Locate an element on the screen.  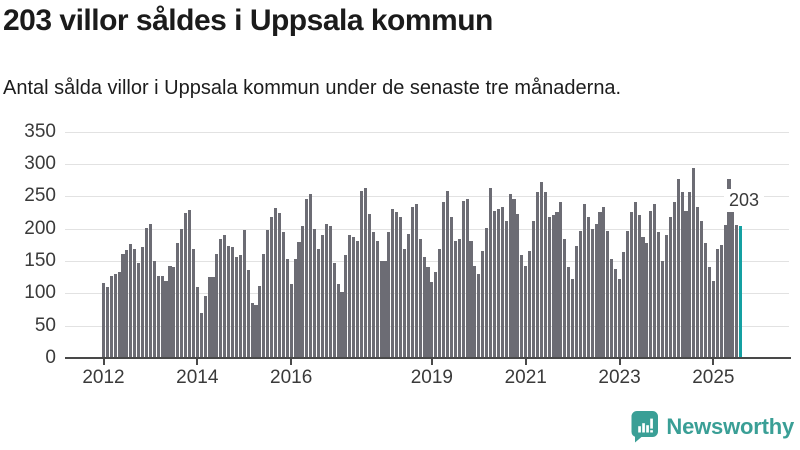
x-axis-tick is located at coordinates (291, 362).